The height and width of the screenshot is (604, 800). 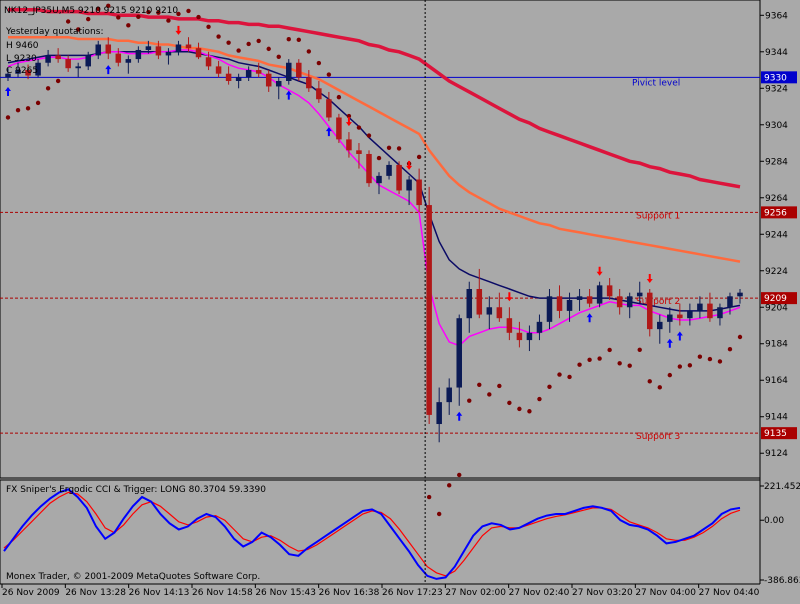 I want to click on price-tick-label: 9304, so click(x=776, y=126).